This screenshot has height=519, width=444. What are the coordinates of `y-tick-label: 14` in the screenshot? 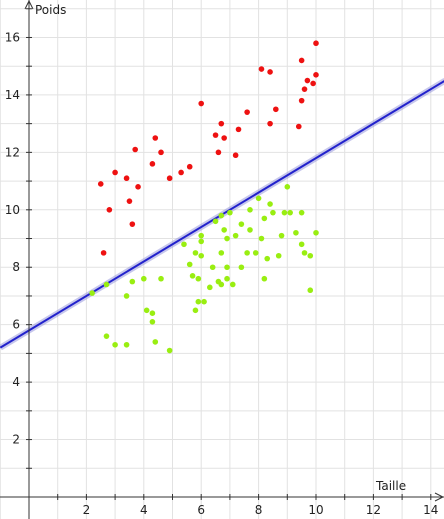 It's located at (12, 95).